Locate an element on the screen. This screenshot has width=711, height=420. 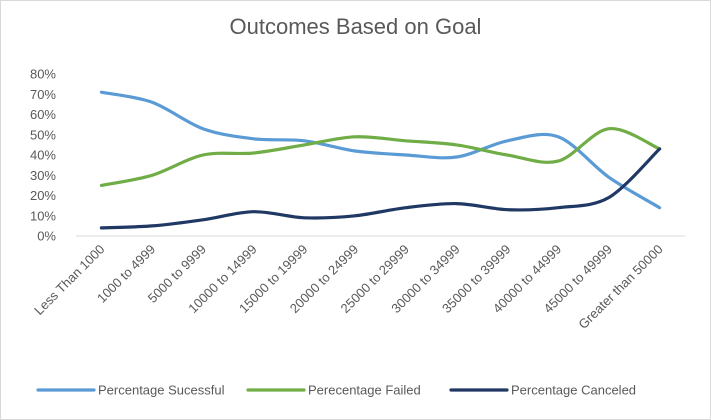
y-tick-label: 20% is located at coordinates (43, 195).